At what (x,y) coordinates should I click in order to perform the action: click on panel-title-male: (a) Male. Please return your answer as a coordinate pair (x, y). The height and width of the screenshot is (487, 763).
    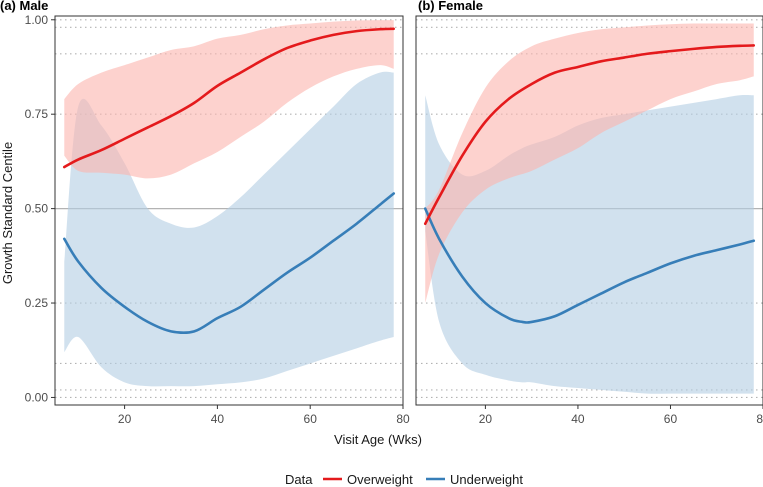
    Looking at the image, I should click on (24, 6).